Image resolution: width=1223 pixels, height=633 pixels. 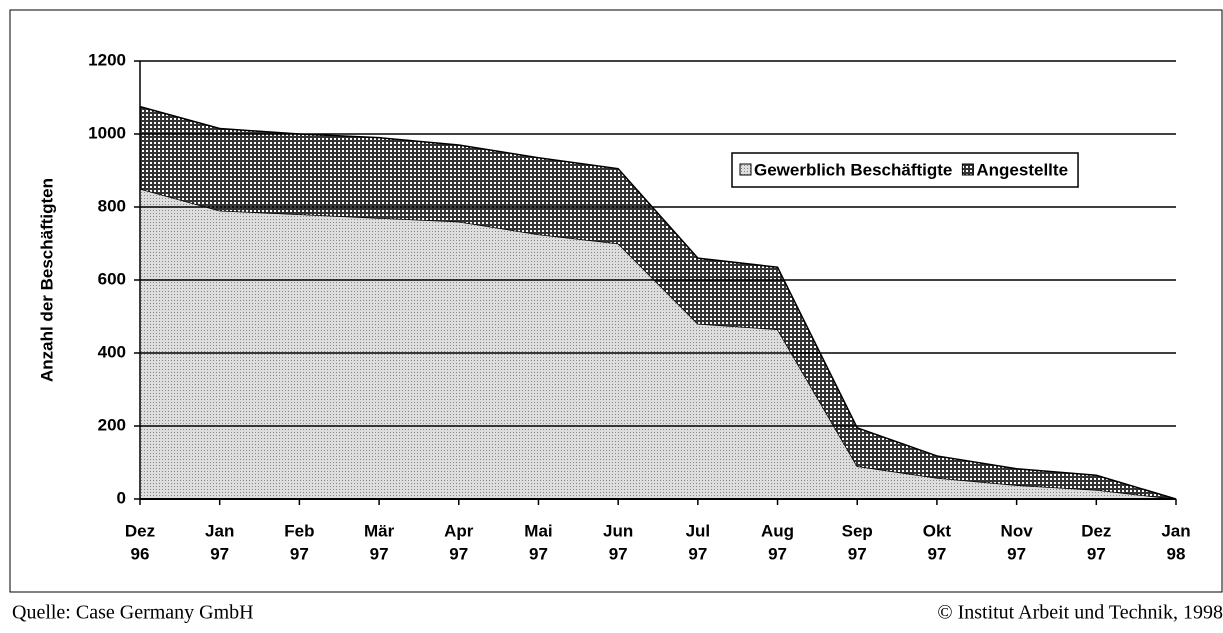 What do you see at coordinates (140, 553) in the screenshot?
I see `x-tick-label: 96` at bounding box center [140, 553].